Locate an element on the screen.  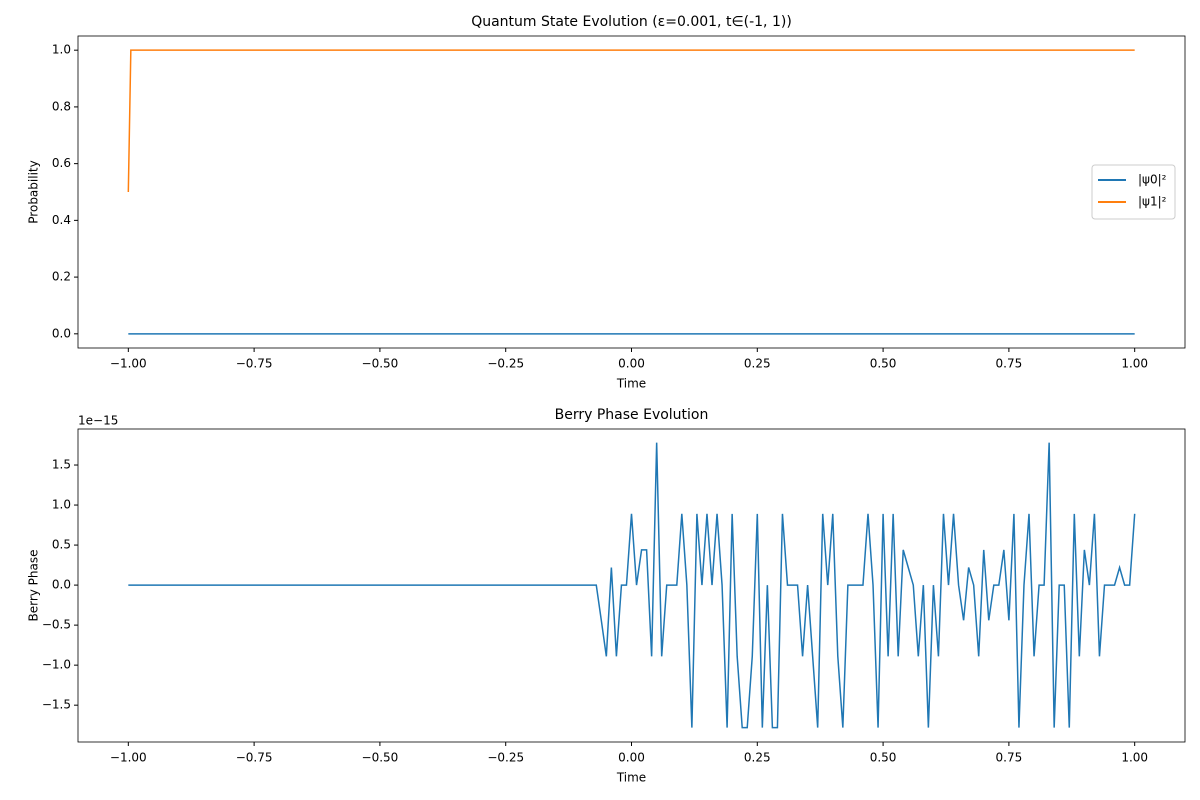
legend: |ψ0|² |ψ1|² is located at coordinates (1133, 192).